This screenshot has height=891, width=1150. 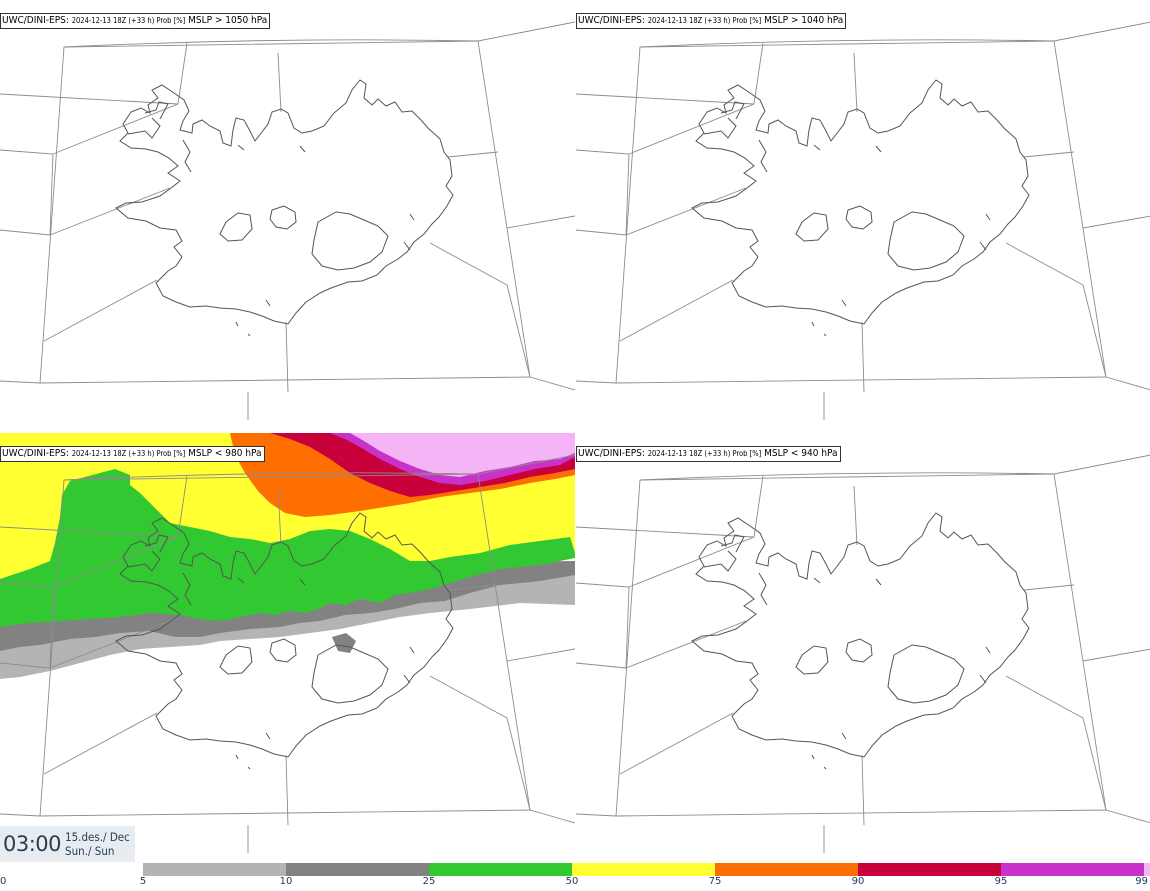 I want to click on legend-tick-label: 99, so click(x=1141, y=881).